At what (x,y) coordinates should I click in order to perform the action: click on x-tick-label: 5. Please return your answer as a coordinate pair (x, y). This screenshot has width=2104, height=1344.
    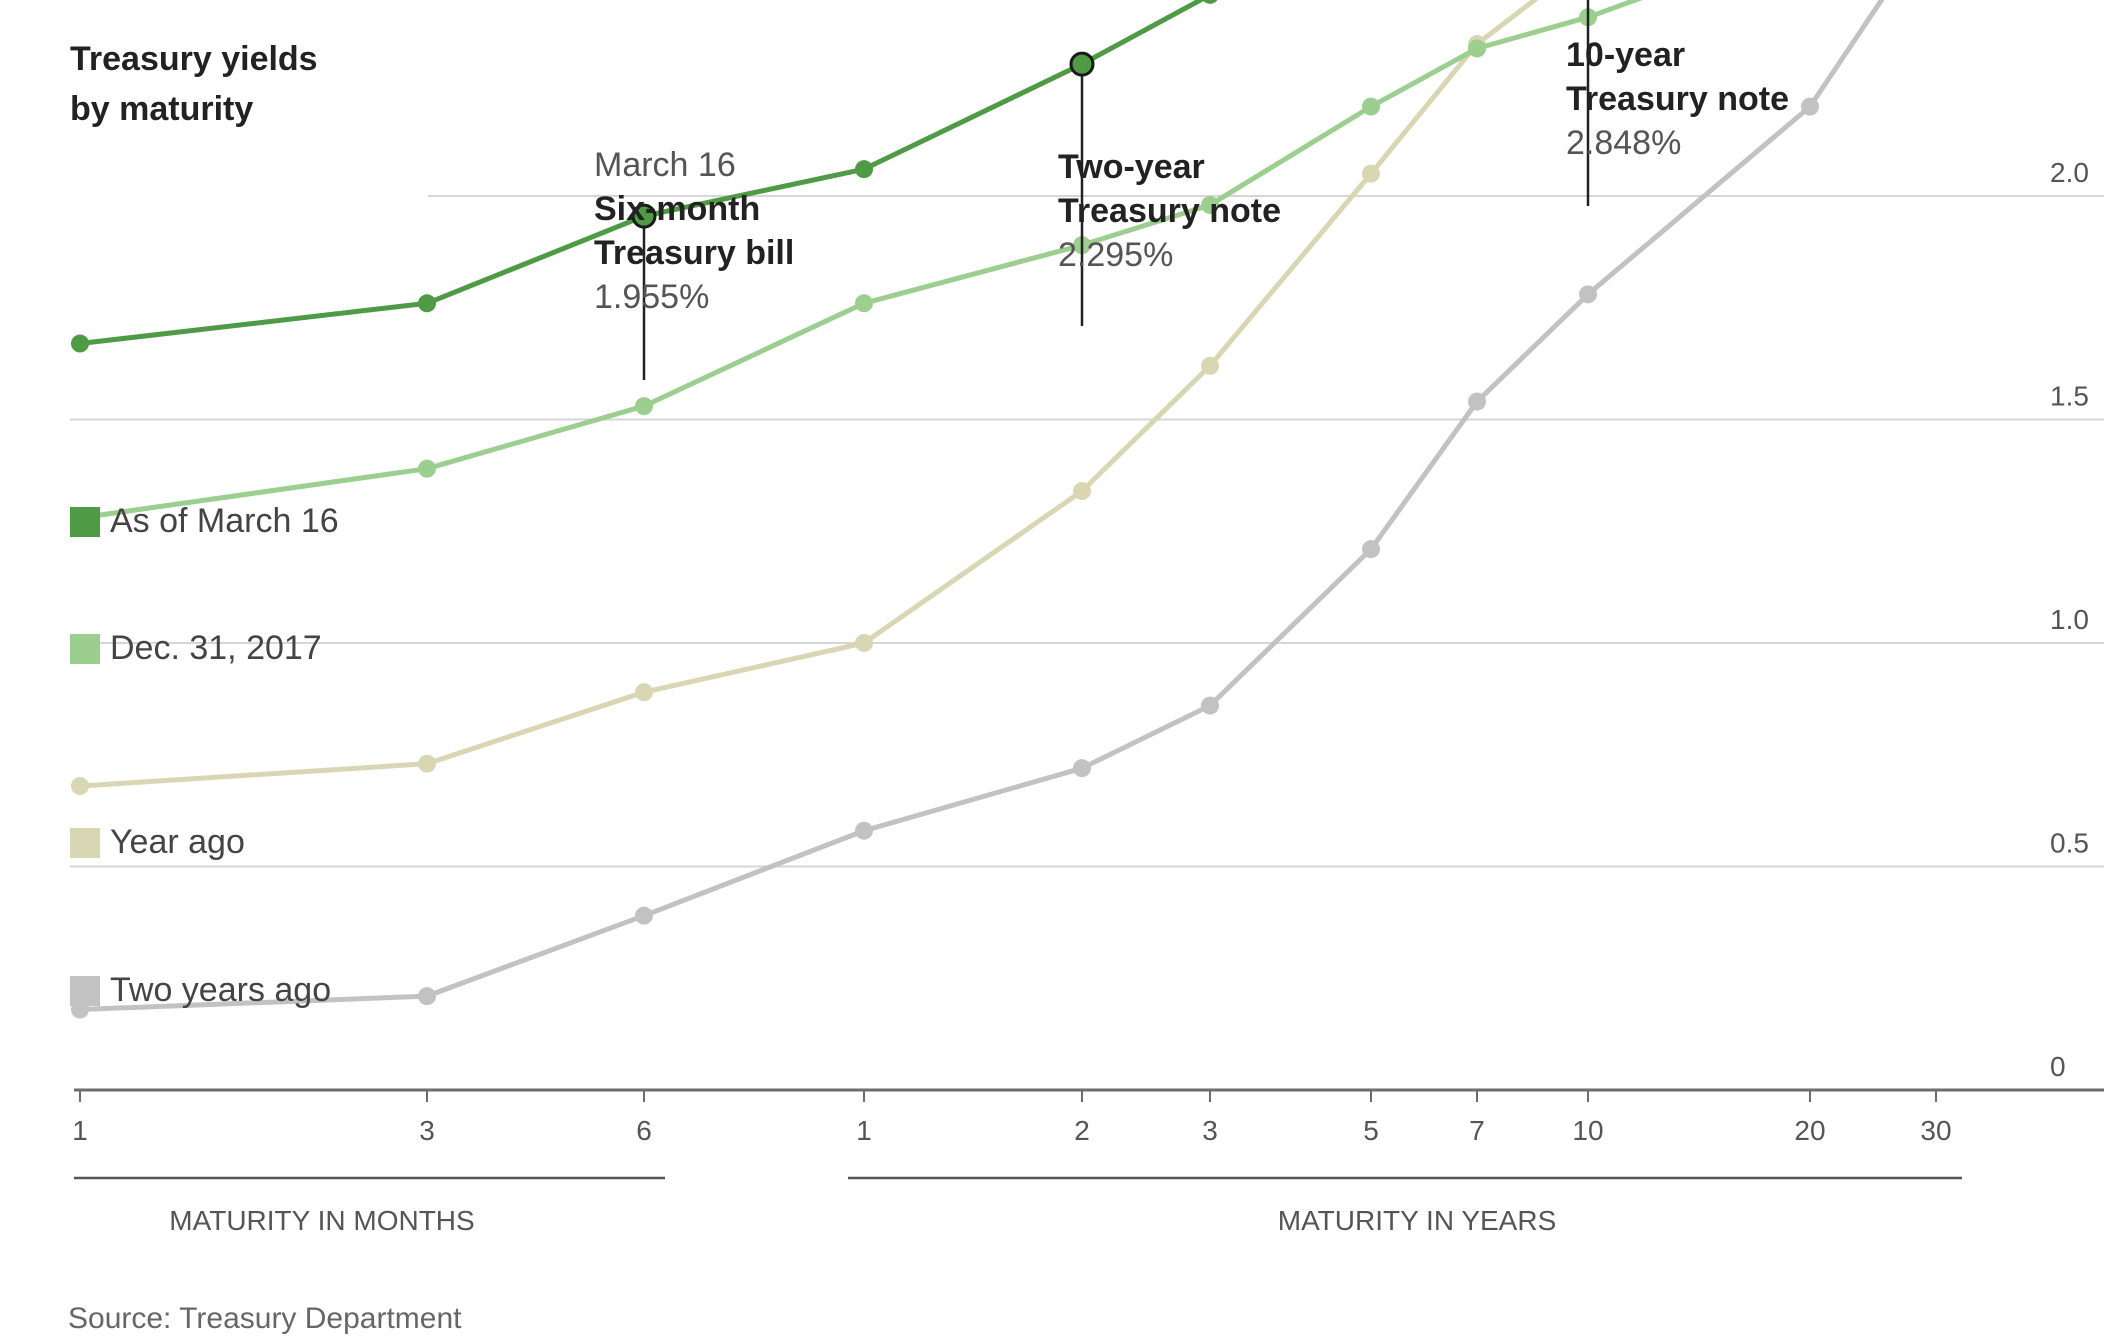
    Looking at the image, I should click on (1371, 1130).